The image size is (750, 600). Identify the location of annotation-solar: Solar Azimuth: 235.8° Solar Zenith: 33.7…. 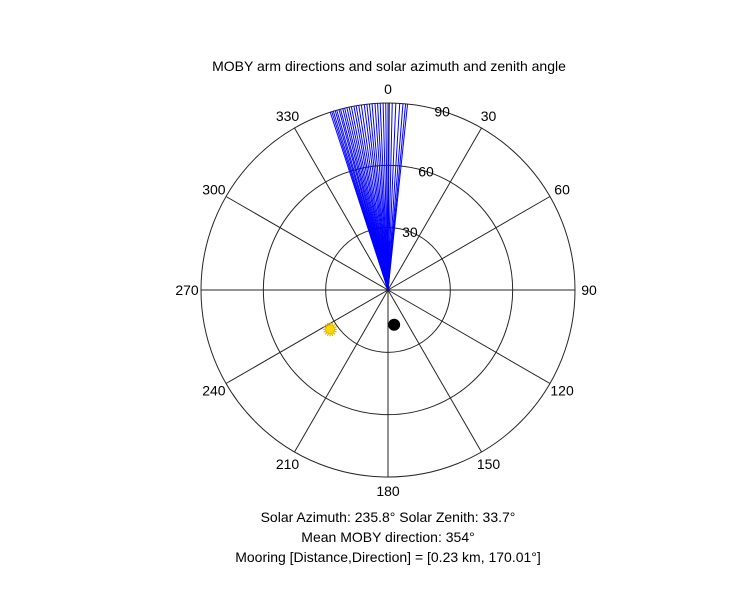
(388, 517).